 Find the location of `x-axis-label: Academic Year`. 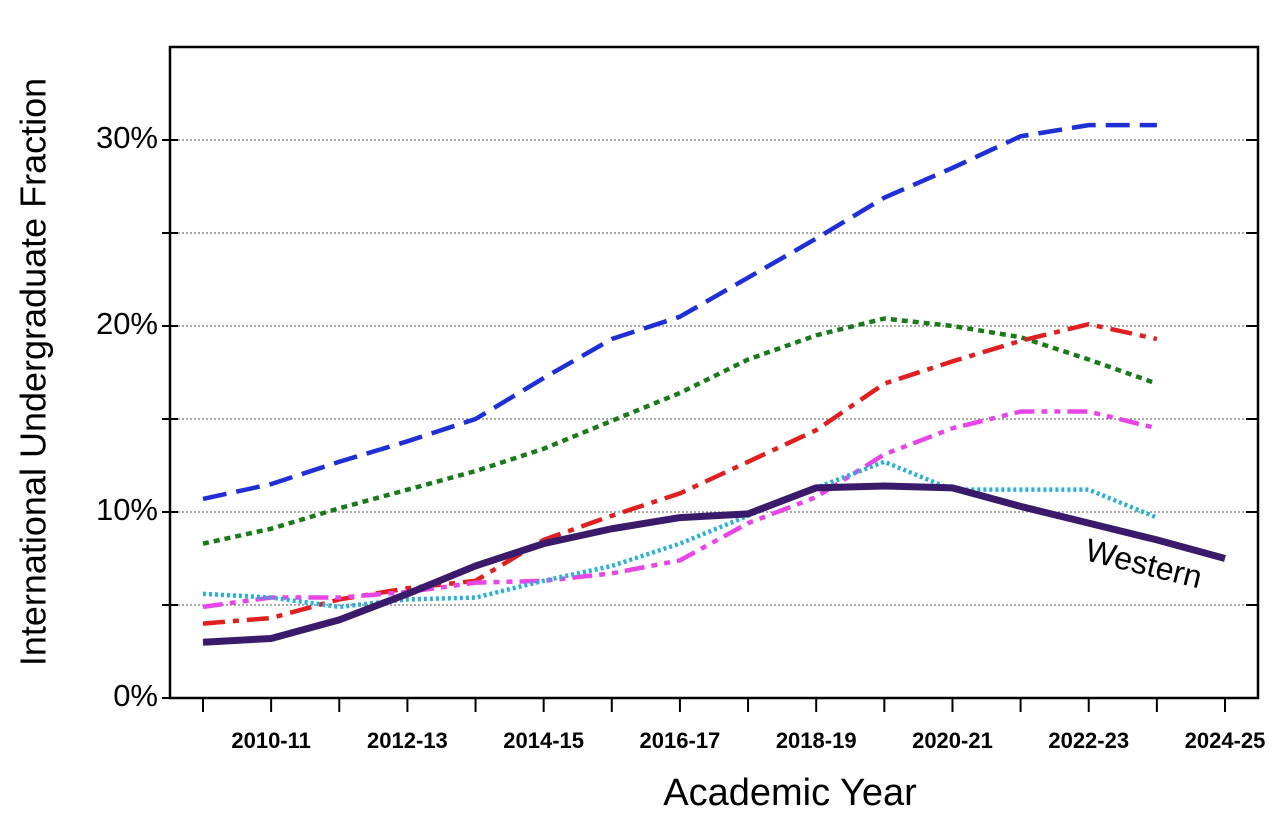

x-axis-label: Academic Year is located at coordinates (790, 793).